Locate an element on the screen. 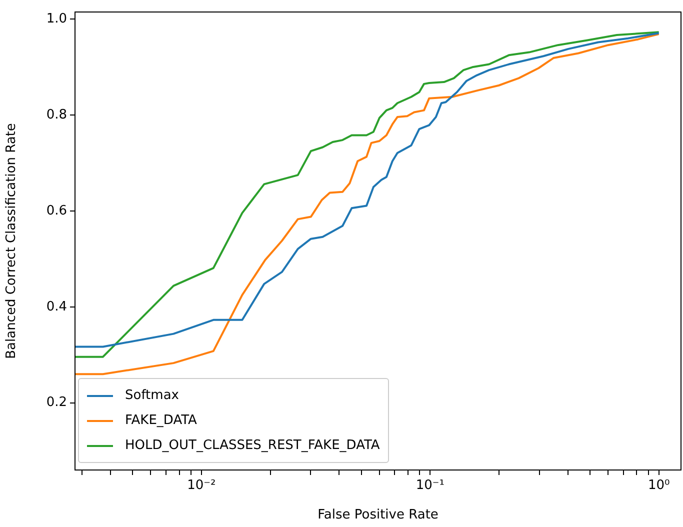 The image size is (683, 527). y-tick-label: 1.0 is located at coordinates (56, 19).